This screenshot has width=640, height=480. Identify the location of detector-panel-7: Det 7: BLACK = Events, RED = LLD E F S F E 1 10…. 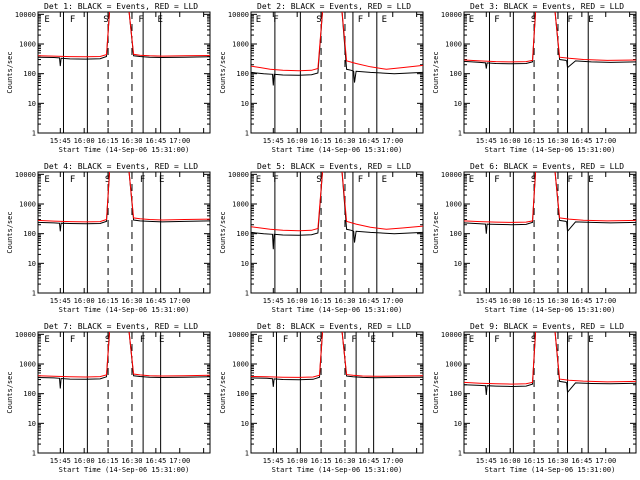
(108, 398).